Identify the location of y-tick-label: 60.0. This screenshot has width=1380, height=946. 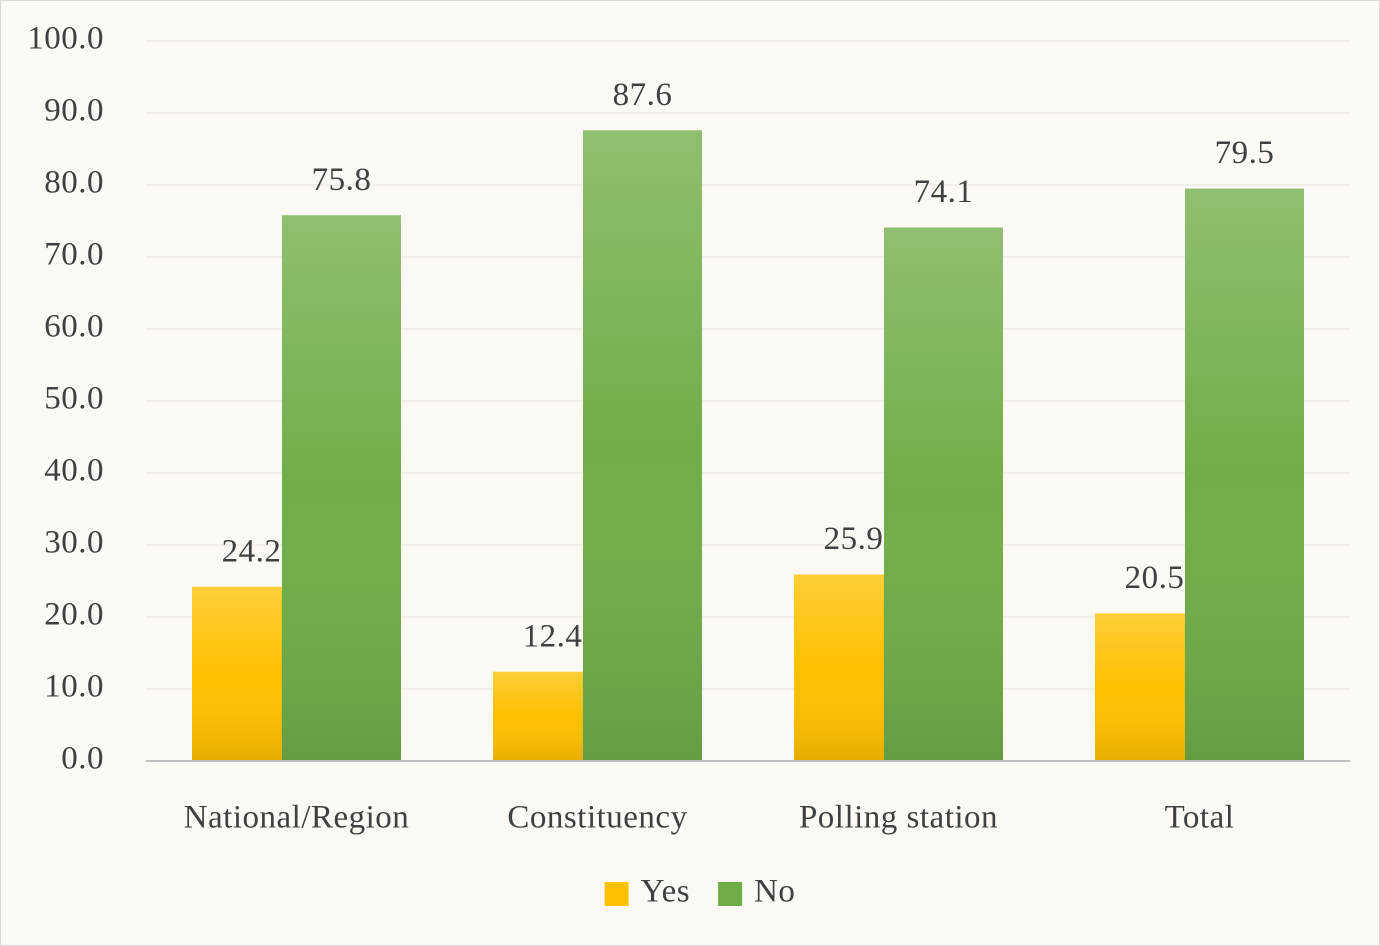
(74, 327).